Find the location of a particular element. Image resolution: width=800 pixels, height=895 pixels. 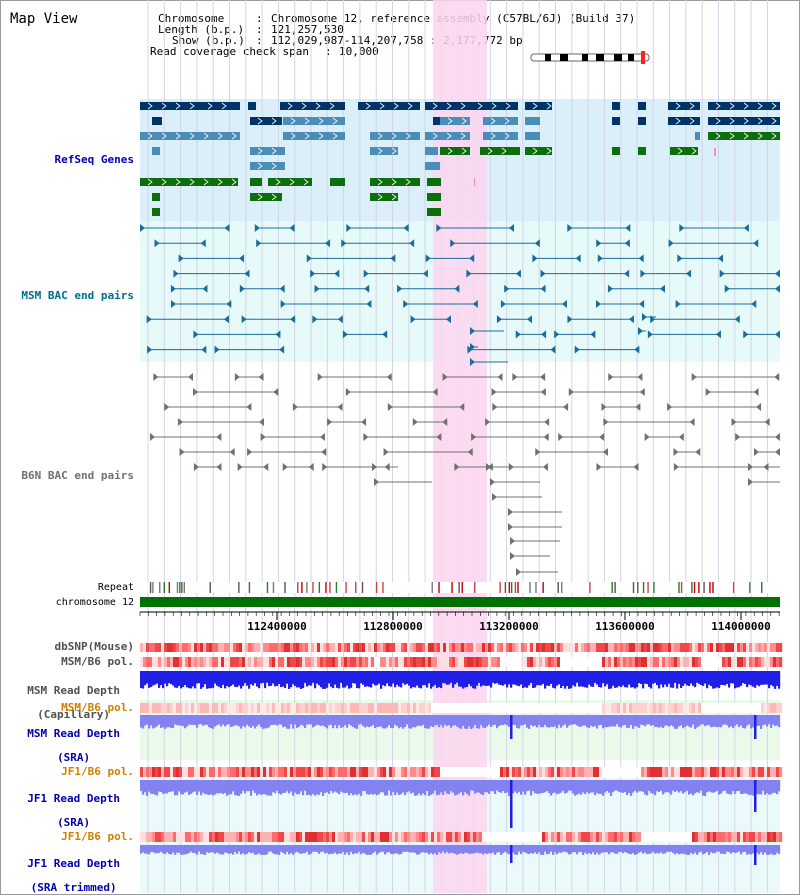

track-label-msm-depth-sra: MSM Read Depth (SRA) is located at coordinates (67, 740).